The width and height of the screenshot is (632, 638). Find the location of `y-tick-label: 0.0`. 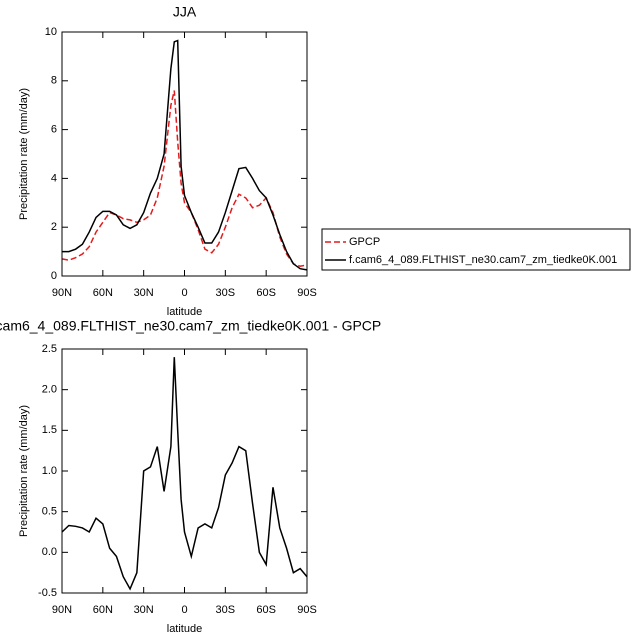

y-tick-label: 0.0 is located at coordinates (49, 552).